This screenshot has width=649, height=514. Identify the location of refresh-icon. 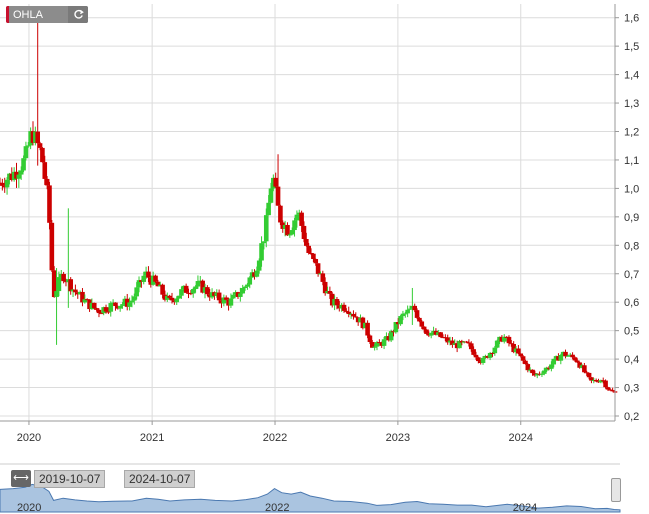
(78, 14).